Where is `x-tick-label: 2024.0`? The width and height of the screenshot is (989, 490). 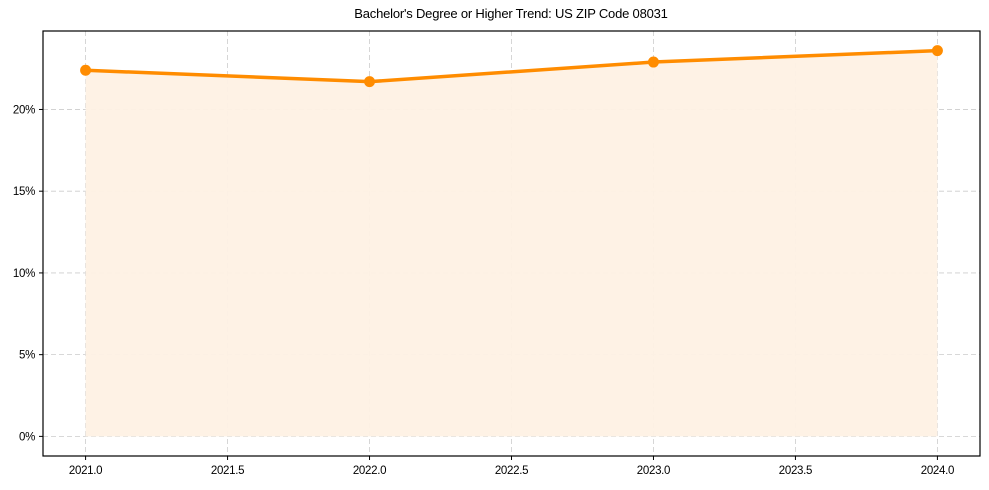 x-tick-label: 2024.0 is located at coordinates (937, 471).